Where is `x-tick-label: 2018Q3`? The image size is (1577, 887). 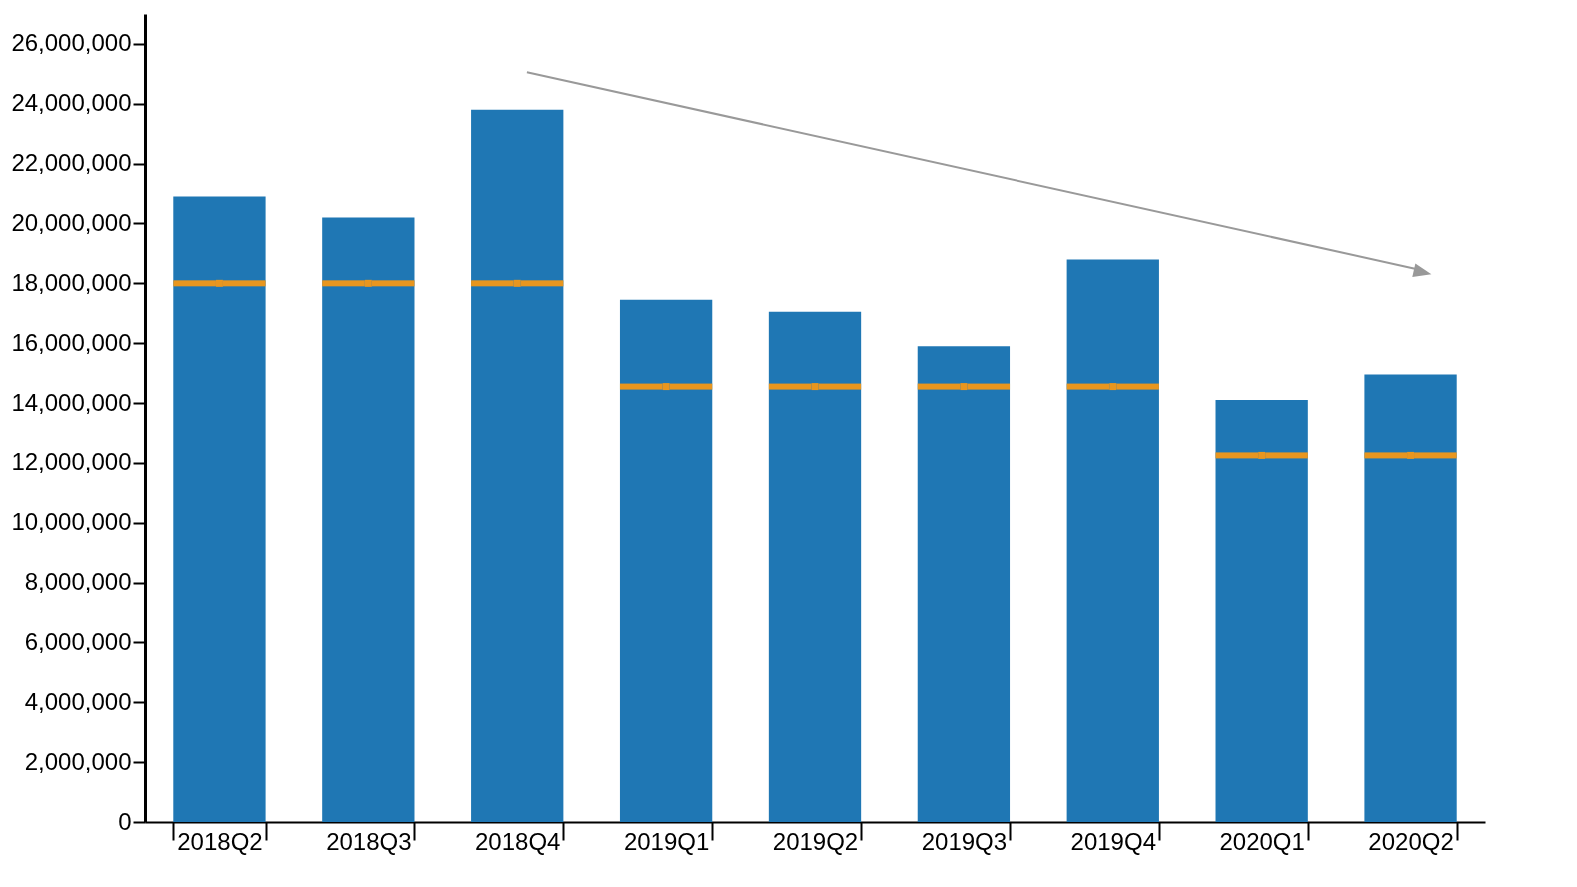 x-tick-label: 2018Q3 is located at coordinates (369, 841).